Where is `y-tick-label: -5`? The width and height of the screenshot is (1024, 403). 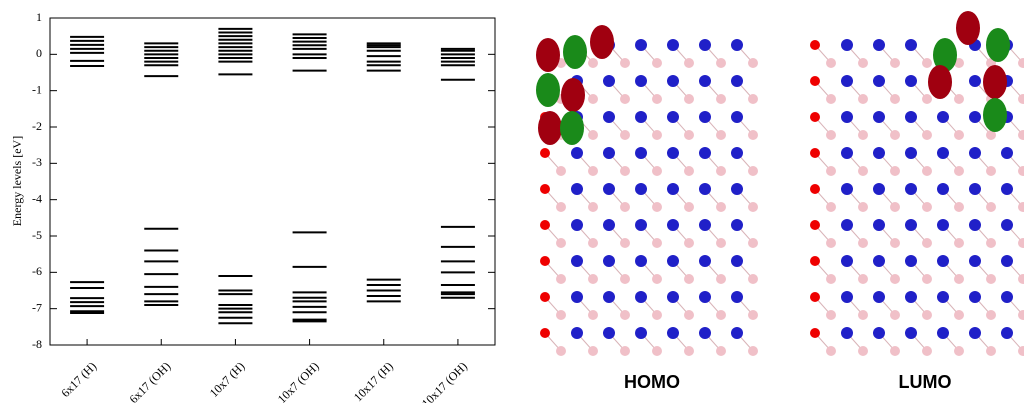 y-tick-label: -5 is located at coordinates (37, 235).